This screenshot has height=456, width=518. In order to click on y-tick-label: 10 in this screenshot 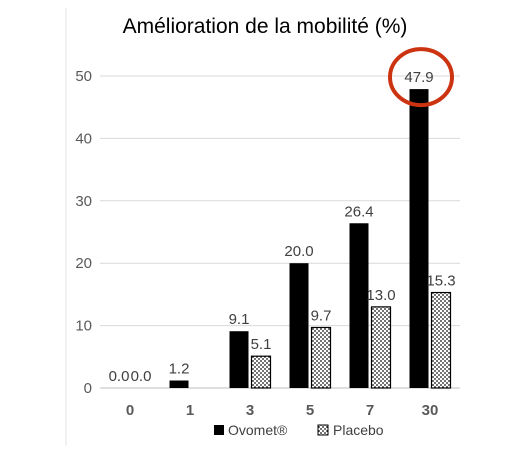, I will do `click(83, 326)`.